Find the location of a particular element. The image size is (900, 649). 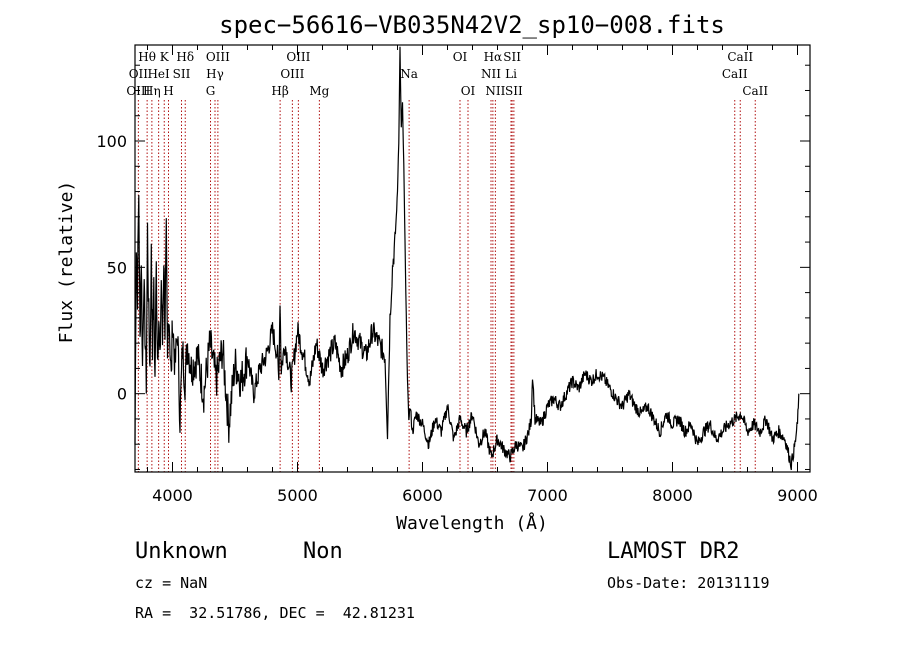

obs-date: Obs-Date: 20131119 is located at coordinates (688, 583).